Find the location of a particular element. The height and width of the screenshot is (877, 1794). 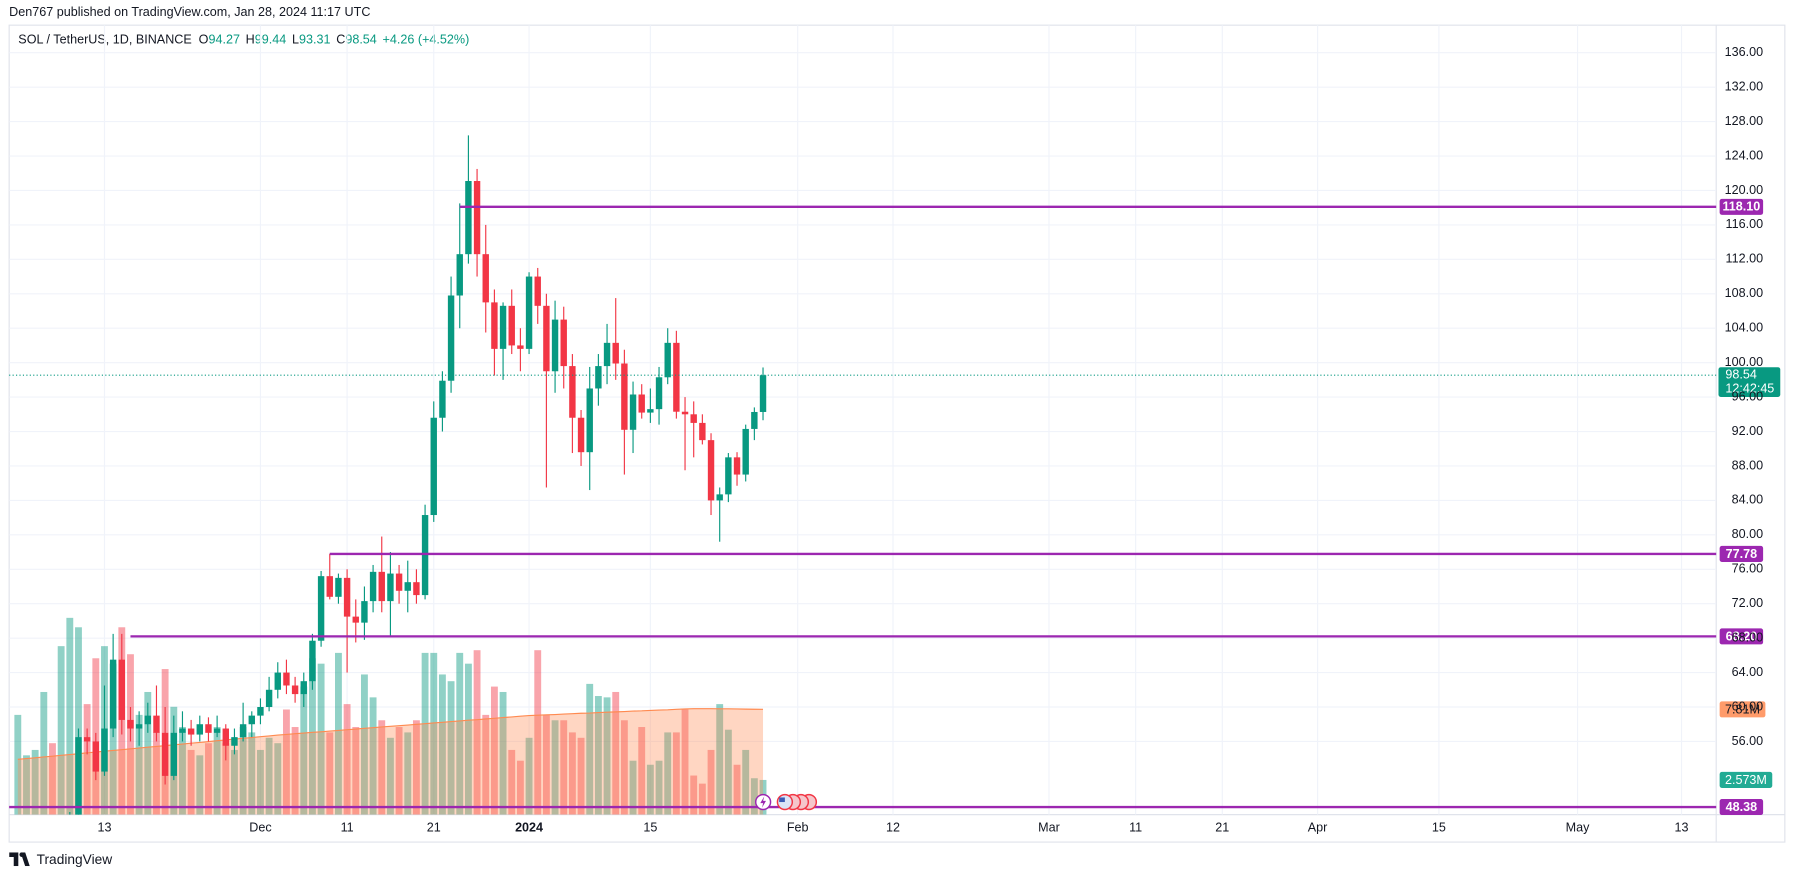

symbol: SOL / TetherUS, 1D, BINANCE is located at coordinates (105, 40).